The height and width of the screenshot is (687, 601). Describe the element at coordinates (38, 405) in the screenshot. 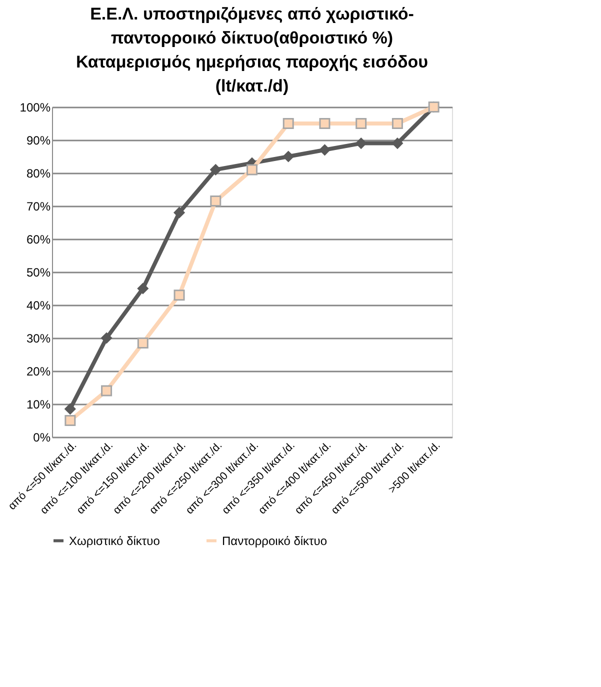

I see `y-tick-label: 10%` at that location.